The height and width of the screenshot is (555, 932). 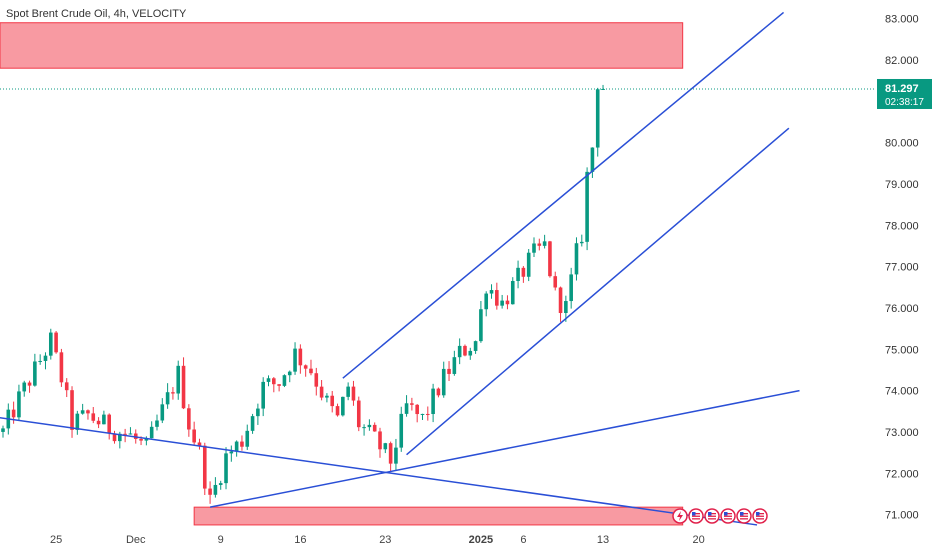 I want to click on x-tick-label: 16, so click(x=300, y=540).